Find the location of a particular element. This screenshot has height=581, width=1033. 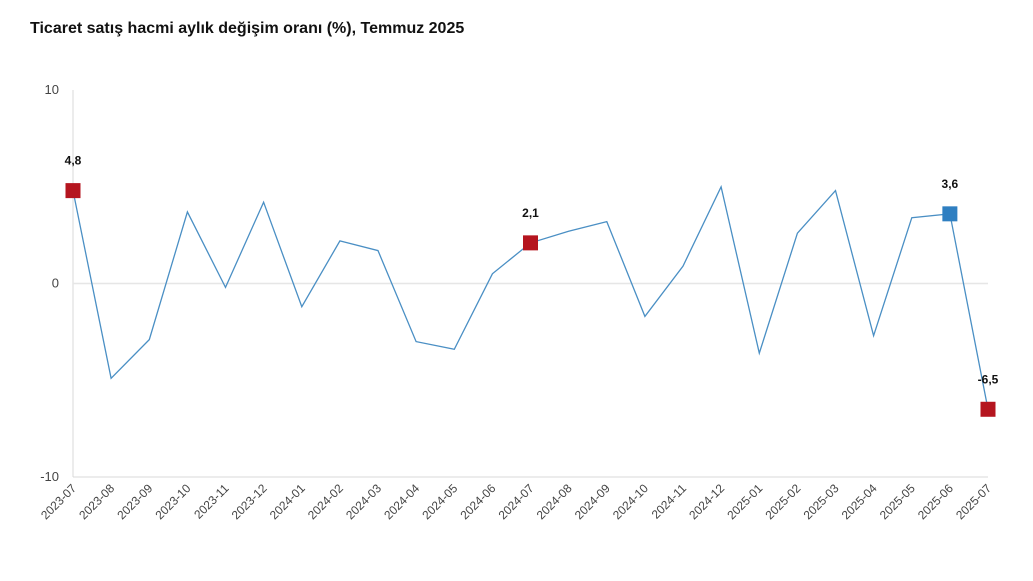

x-tick-label: 2024-03 is located at coordinates (363, 501).